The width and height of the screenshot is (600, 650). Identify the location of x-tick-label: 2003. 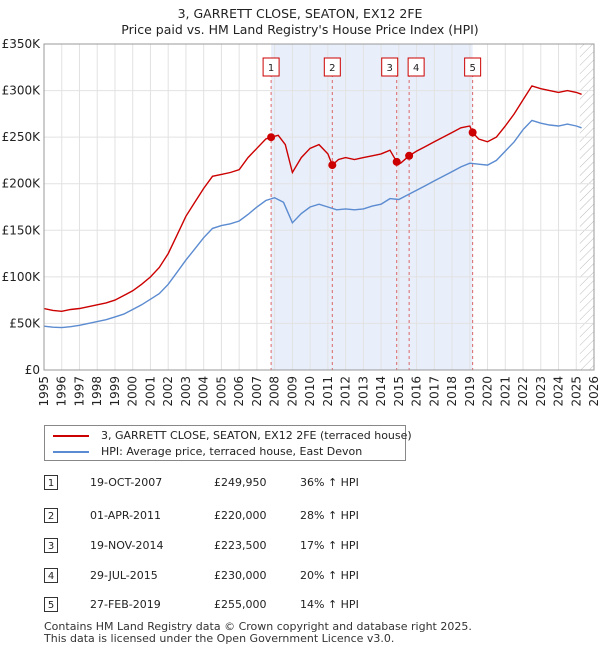
(186, 391).